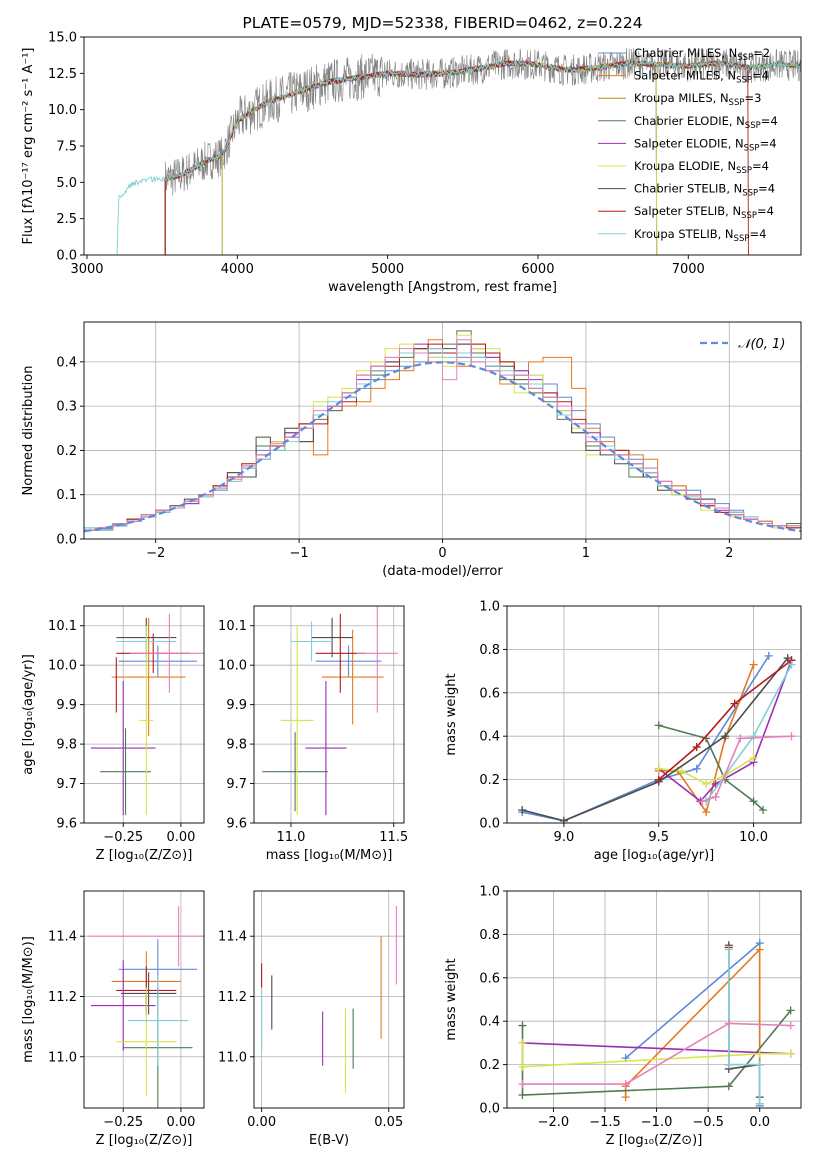 The width and height of the screenshot is (819, 1170). Describe the element at coordinates (586, 553) in the screenshot. I see `x-tick-label: 1` at that location.